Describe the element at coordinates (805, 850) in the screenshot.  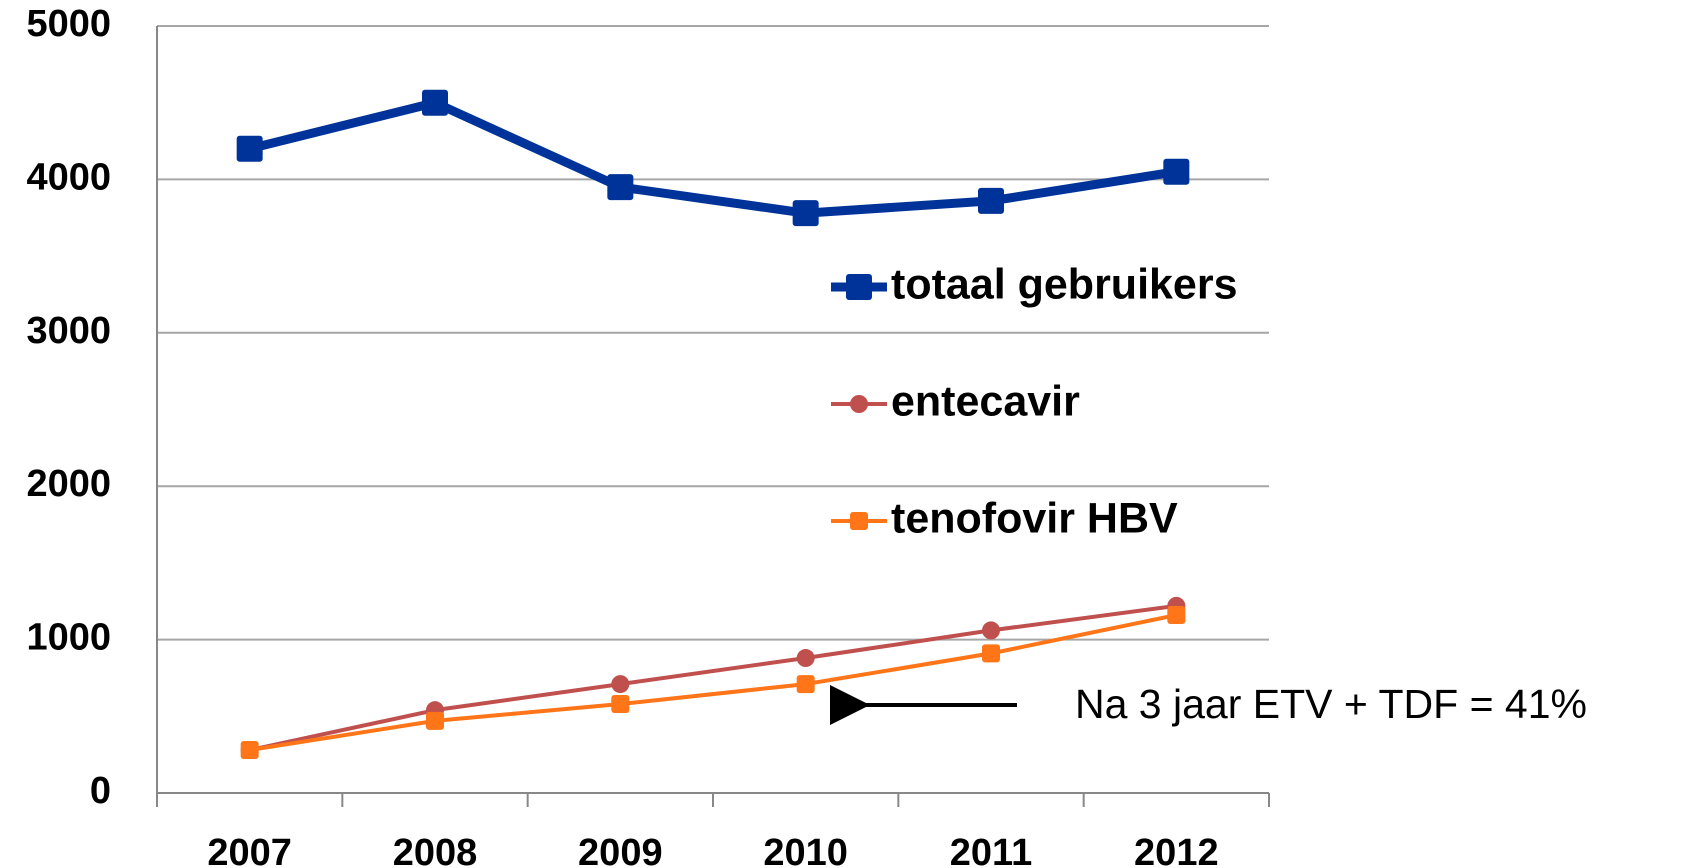
I see `x-tick-label: 2010` at that location.